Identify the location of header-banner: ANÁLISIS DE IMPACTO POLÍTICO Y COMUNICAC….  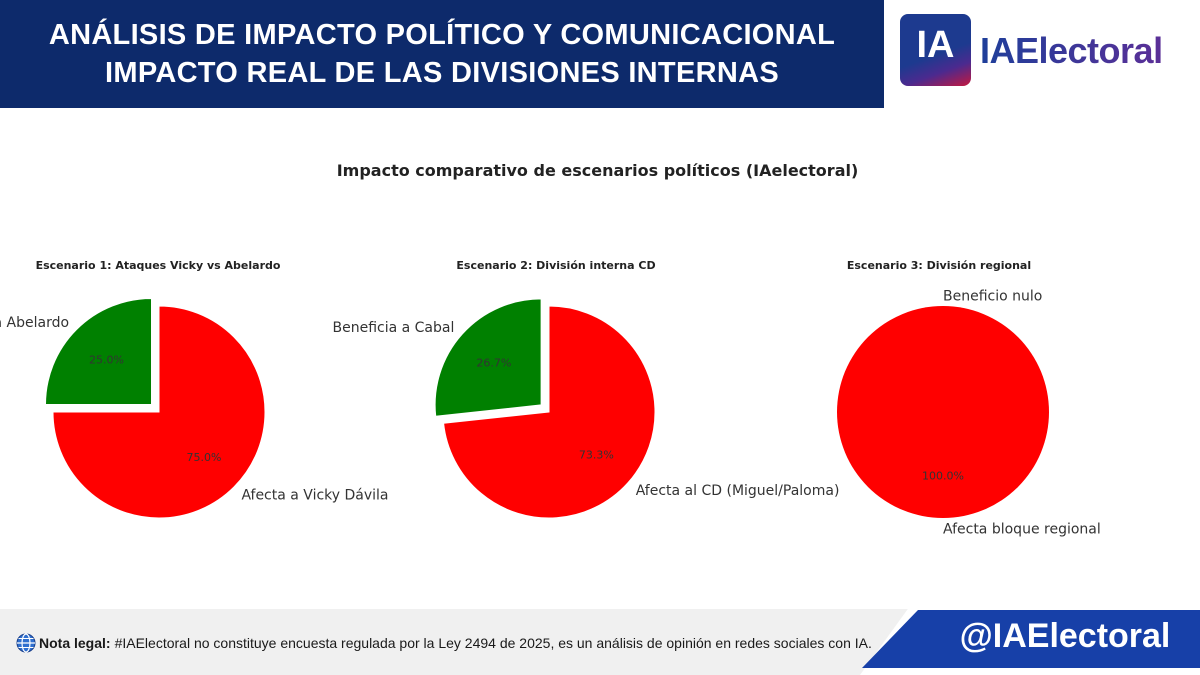
(442, 54).